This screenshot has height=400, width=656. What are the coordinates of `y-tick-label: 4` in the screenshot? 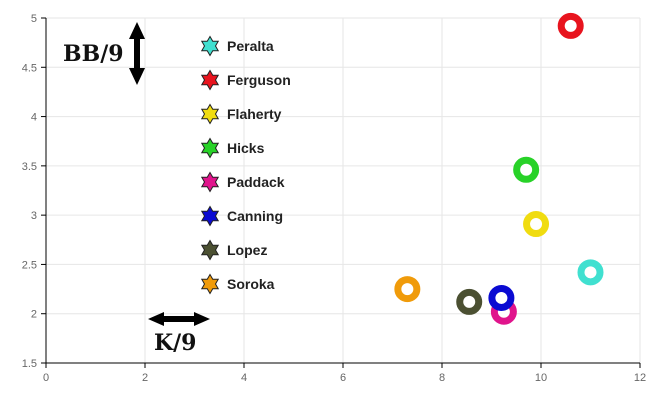 It's located at (34, 118).